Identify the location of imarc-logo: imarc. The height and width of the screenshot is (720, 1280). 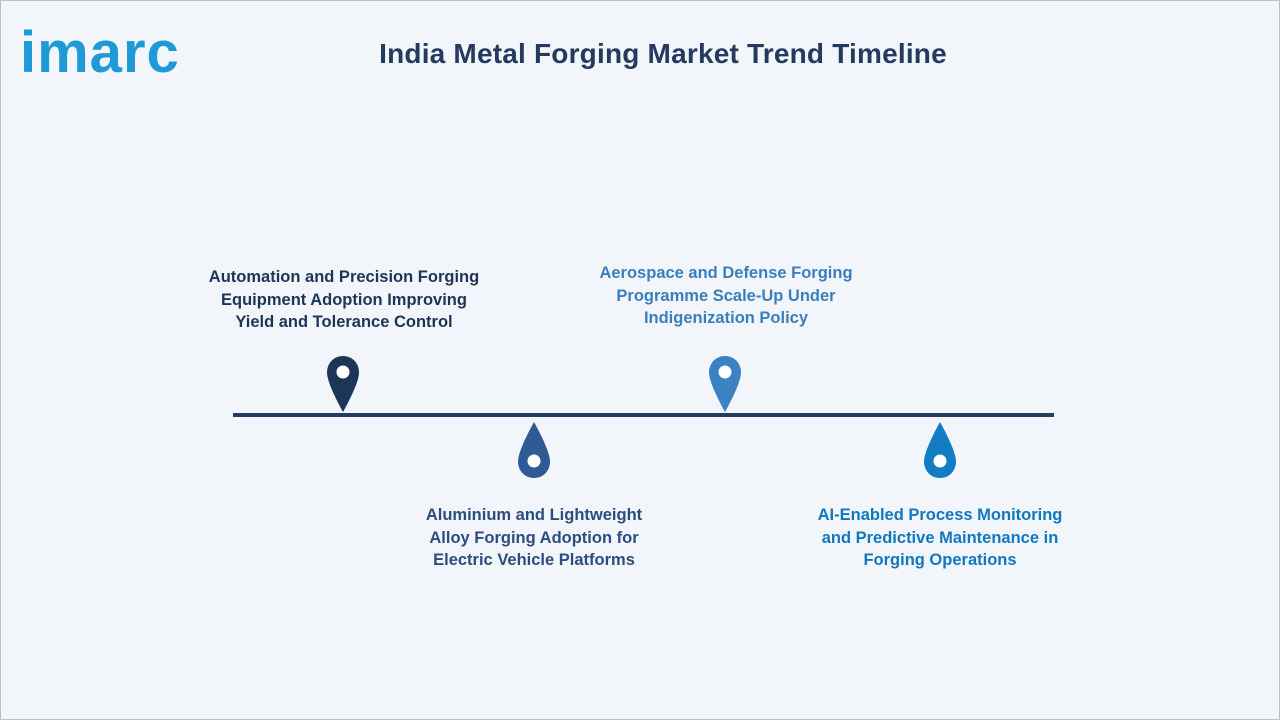
(111, 49).